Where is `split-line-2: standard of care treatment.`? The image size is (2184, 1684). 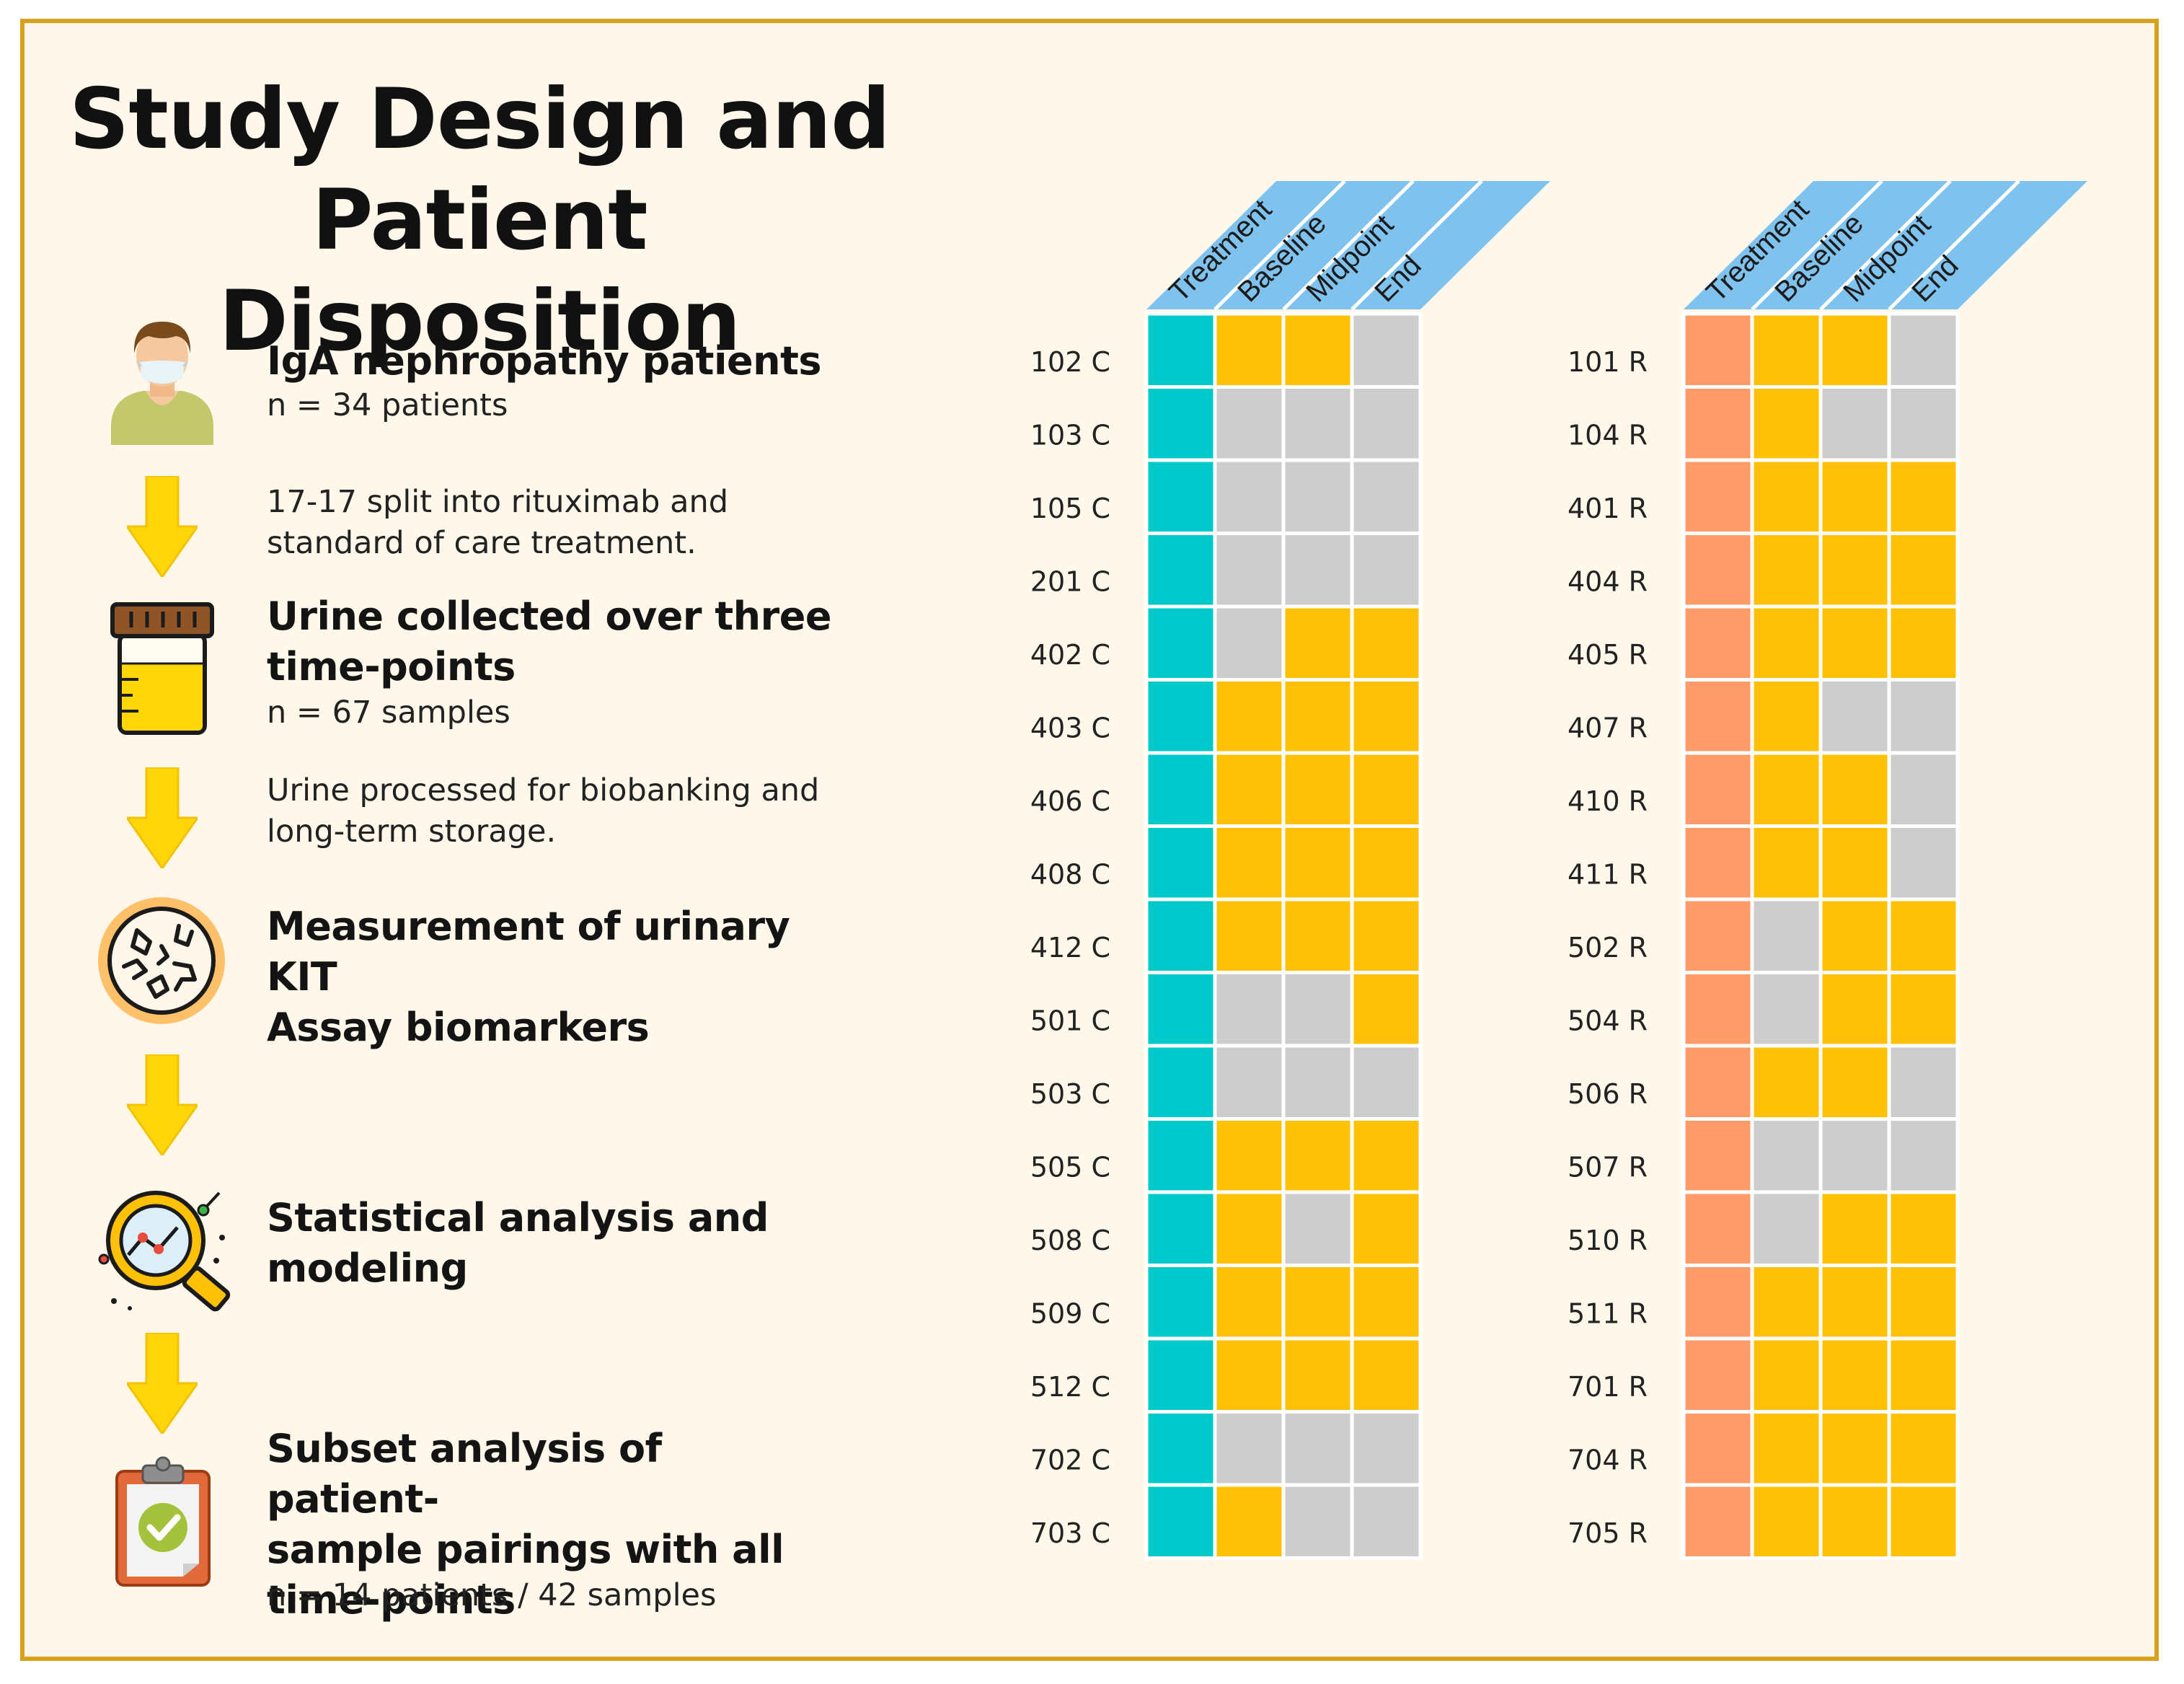 split-line-2: standard of care treatment. is located at coordinates (482, 543).